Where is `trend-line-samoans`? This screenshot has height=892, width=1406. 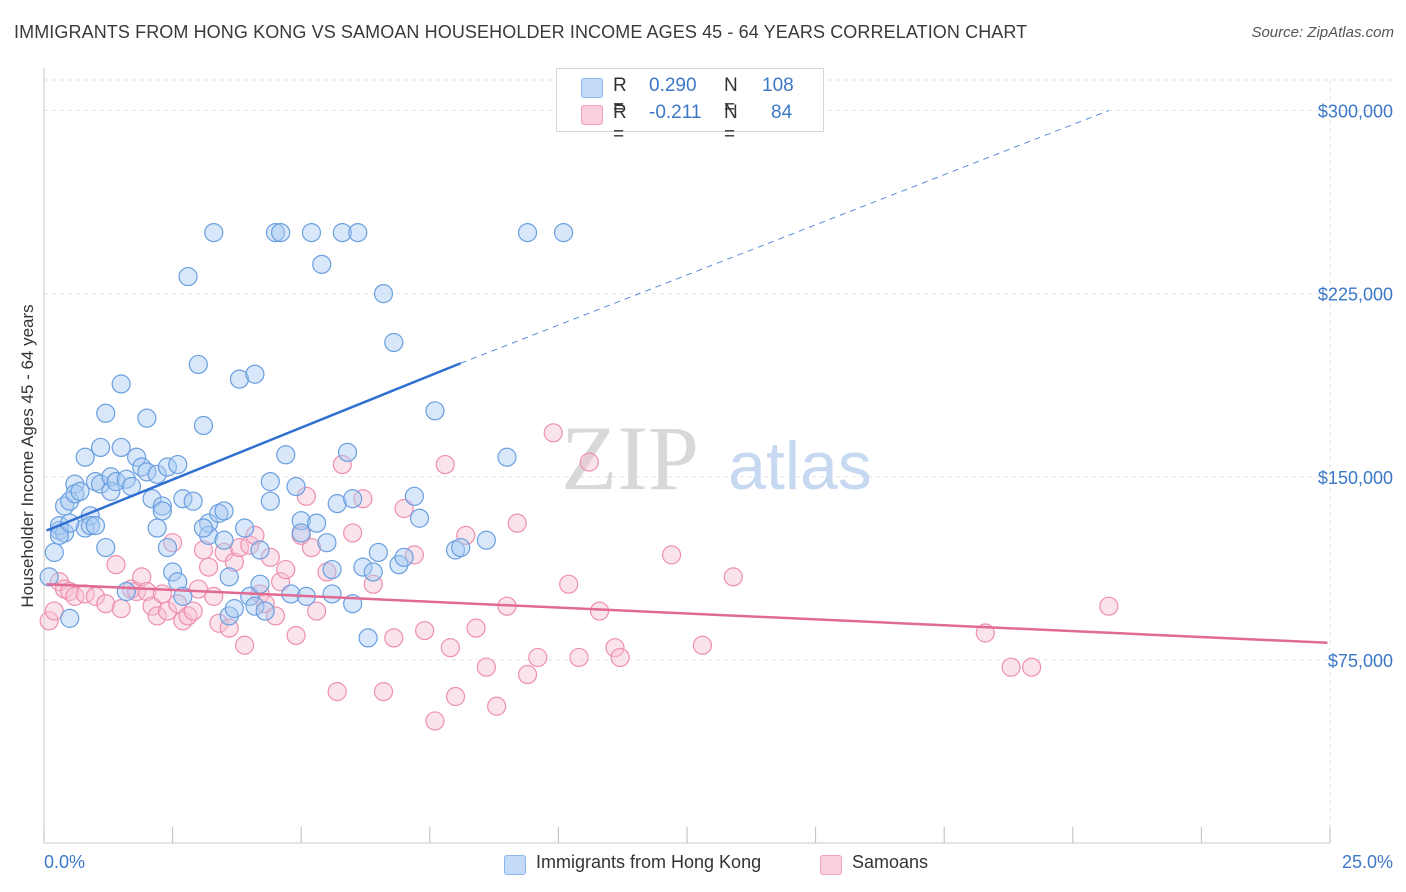
trend-line-samoans is located at coordinates (687, 613).